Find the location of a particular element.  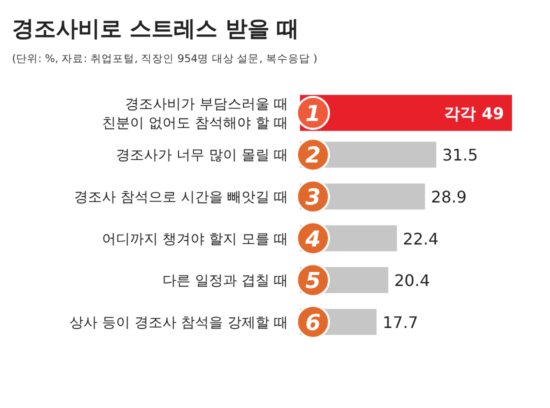

data-label: 22.4 is located at coordinates (420, 238).